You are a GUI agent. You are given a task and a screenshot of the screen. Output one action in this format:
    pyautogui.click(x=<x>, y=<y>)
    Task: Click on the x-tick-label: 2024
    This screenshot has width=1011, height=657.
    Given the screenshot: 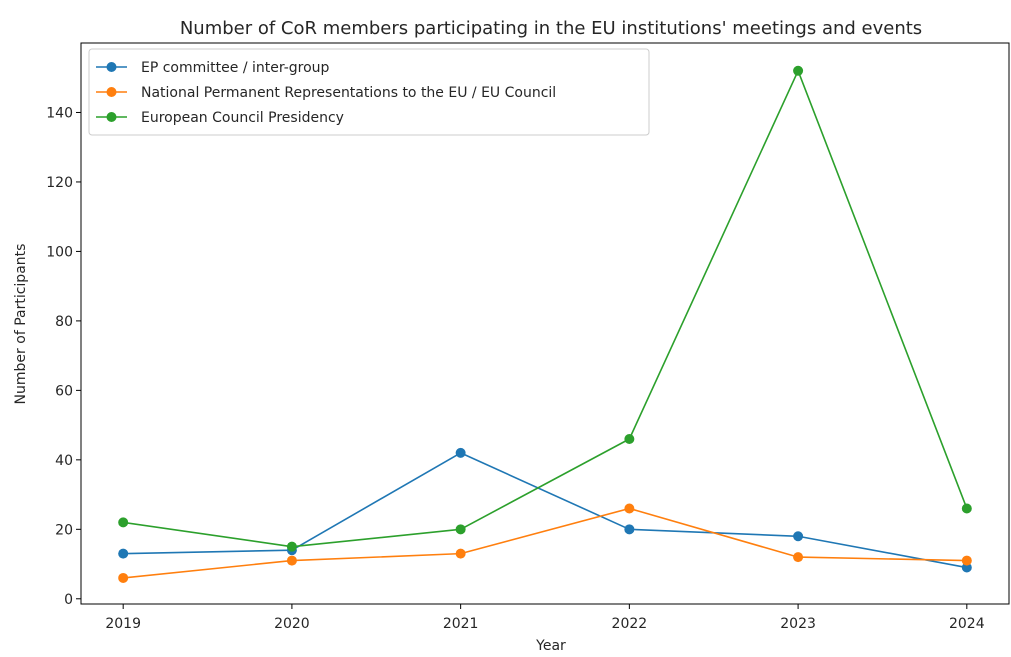 What is the action you would take?
    pyautogui.click(x=967, y=624)
    